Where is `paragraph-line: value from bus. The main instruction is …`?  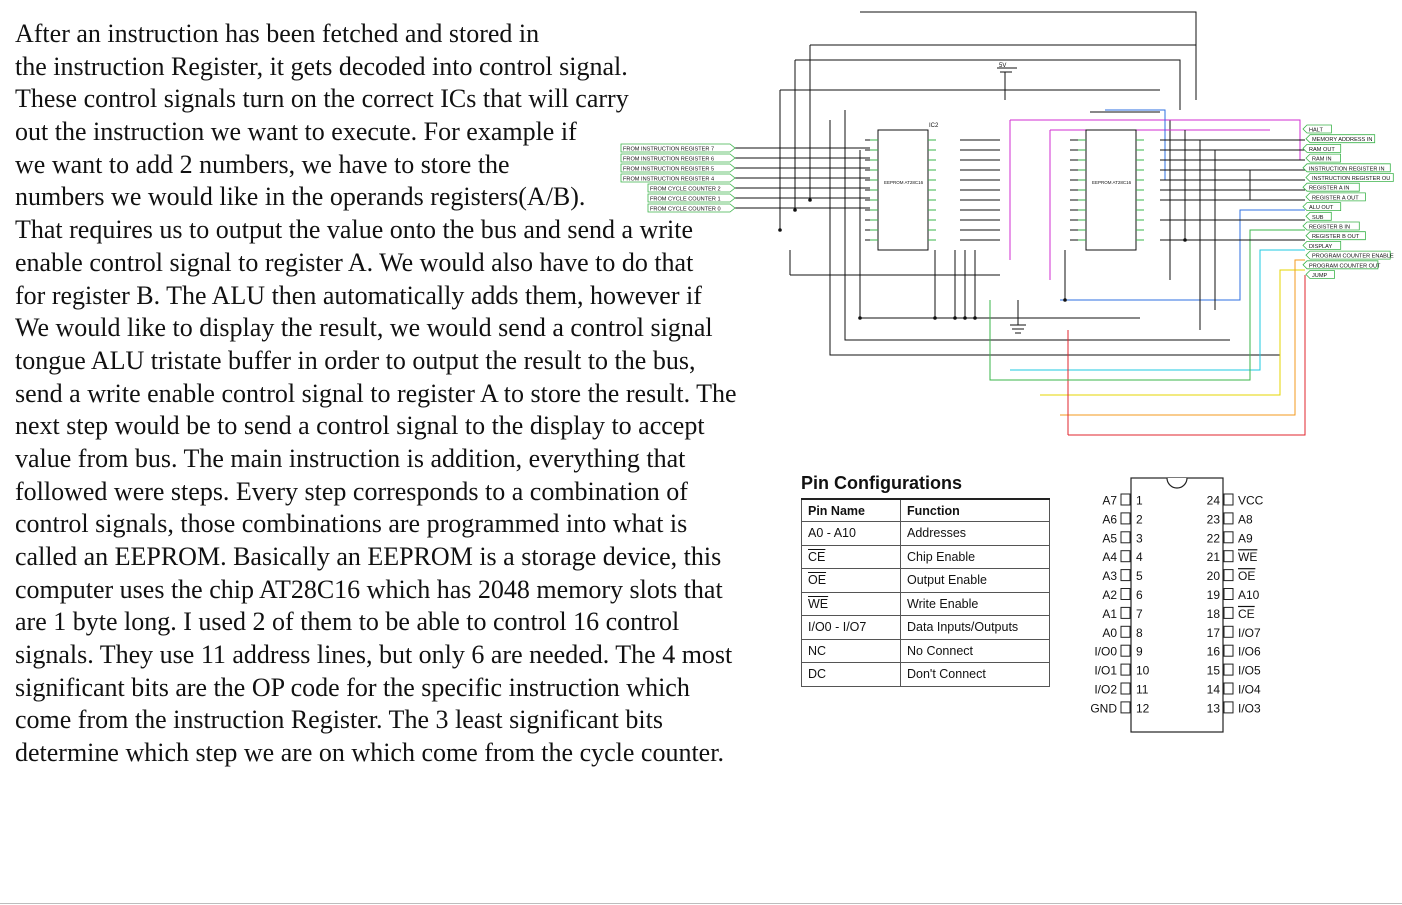
paragraph-line: value from bus. The main instruction is … is located at coordinates (350, 458).